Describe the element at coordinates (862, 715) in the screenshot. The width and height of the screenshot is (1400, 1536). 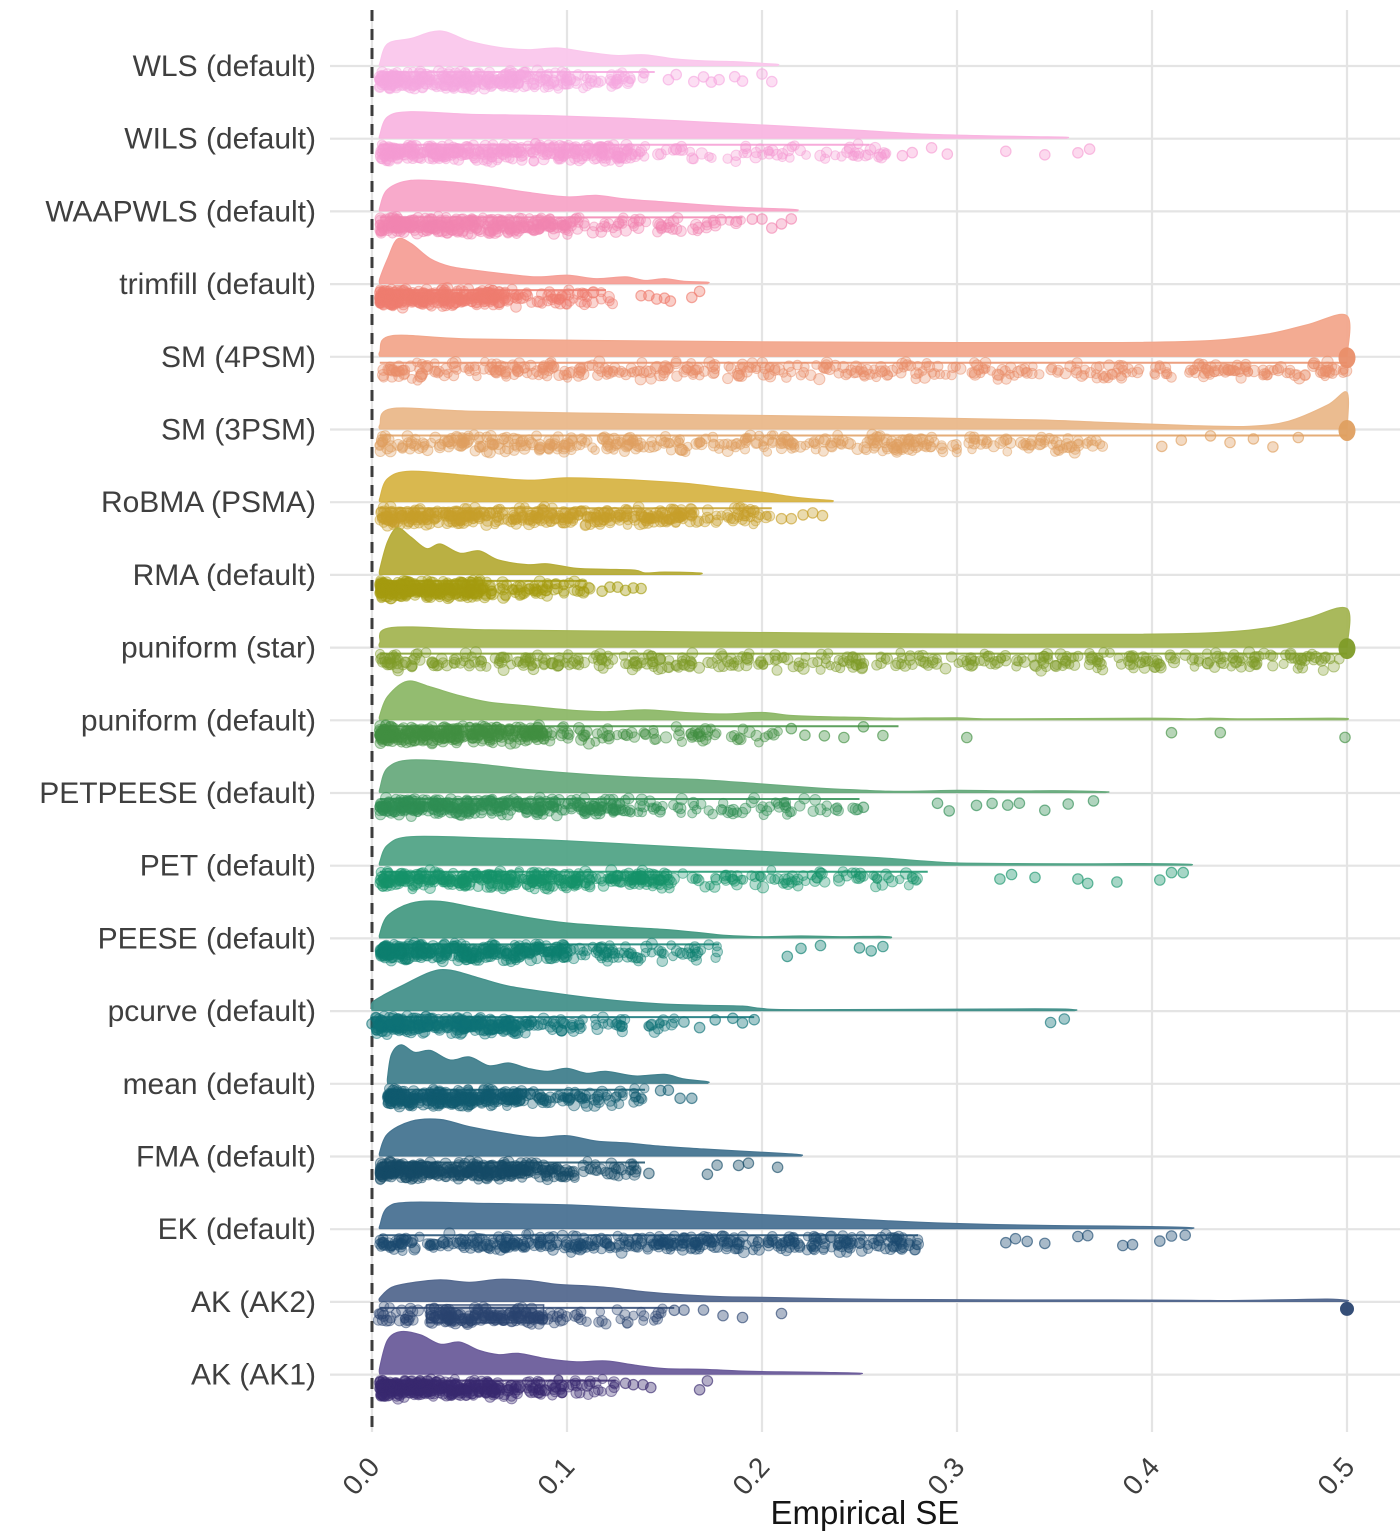
I see `row-puniform-default-` at that location.